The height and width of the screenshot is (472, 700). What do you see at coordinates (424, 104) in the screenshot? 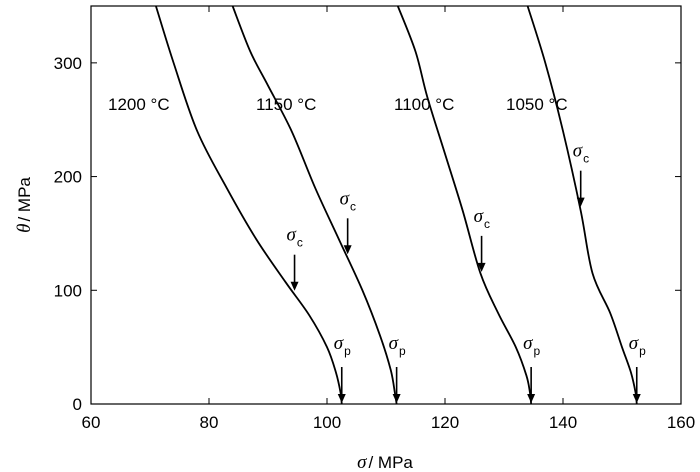
I see `series-label: 1100 °C` at bounding box center [424, 104].